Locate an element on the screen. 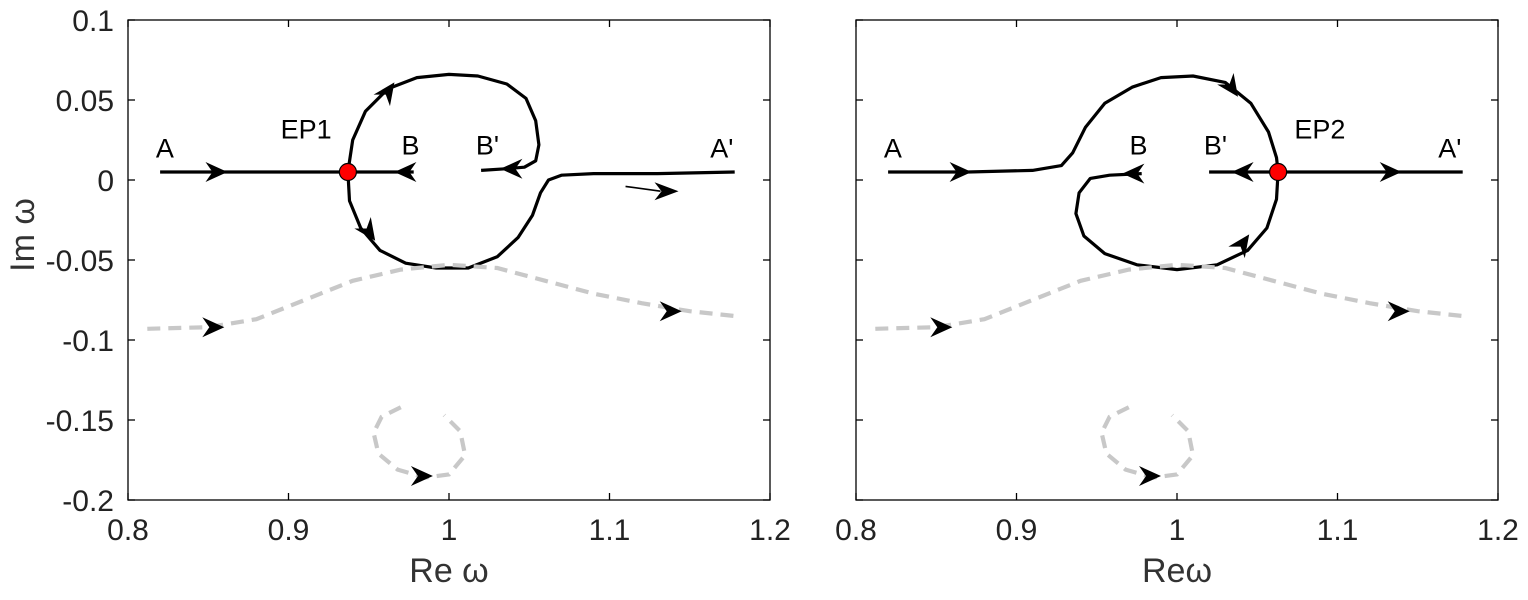 This screenshot has height=600, width=1528. left-annotation-0: A is located at coordinates (165, 149).